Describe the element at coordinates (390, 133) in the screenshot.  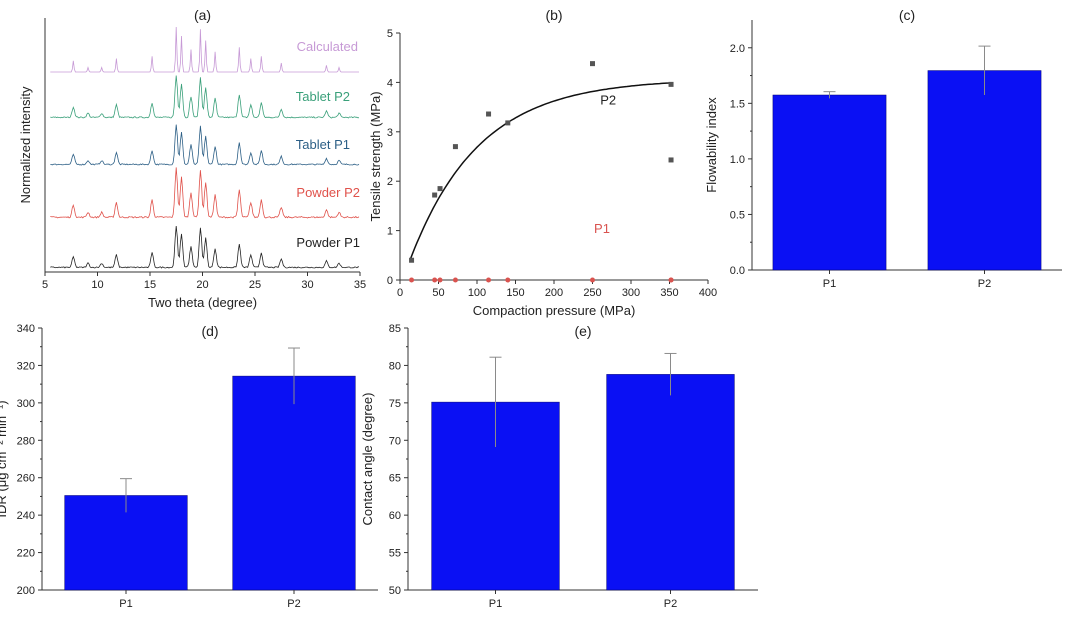
I see `y-tick-label-b: 3` at that location.